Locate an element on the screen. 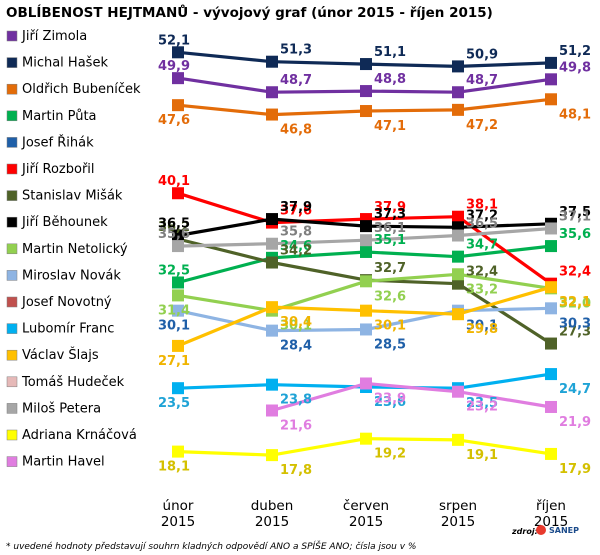 The image size is (600, 555). data-label: 35,6 is located at coordinates (174, 234).